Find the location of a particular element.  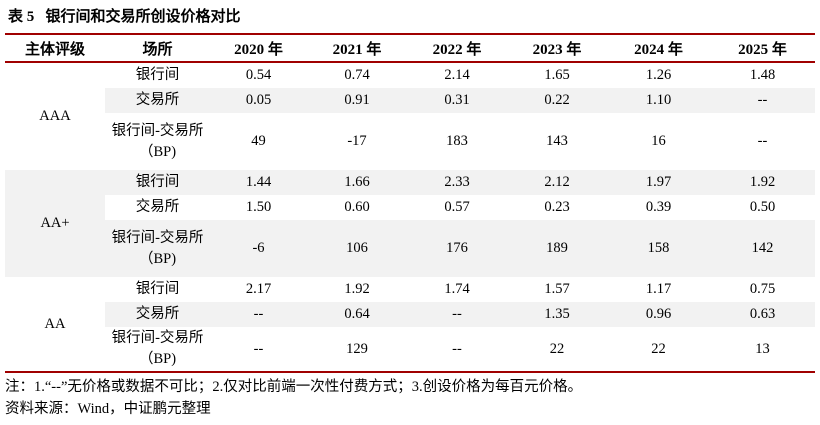

value-cell: 143 is located at coordinates (557, 141).